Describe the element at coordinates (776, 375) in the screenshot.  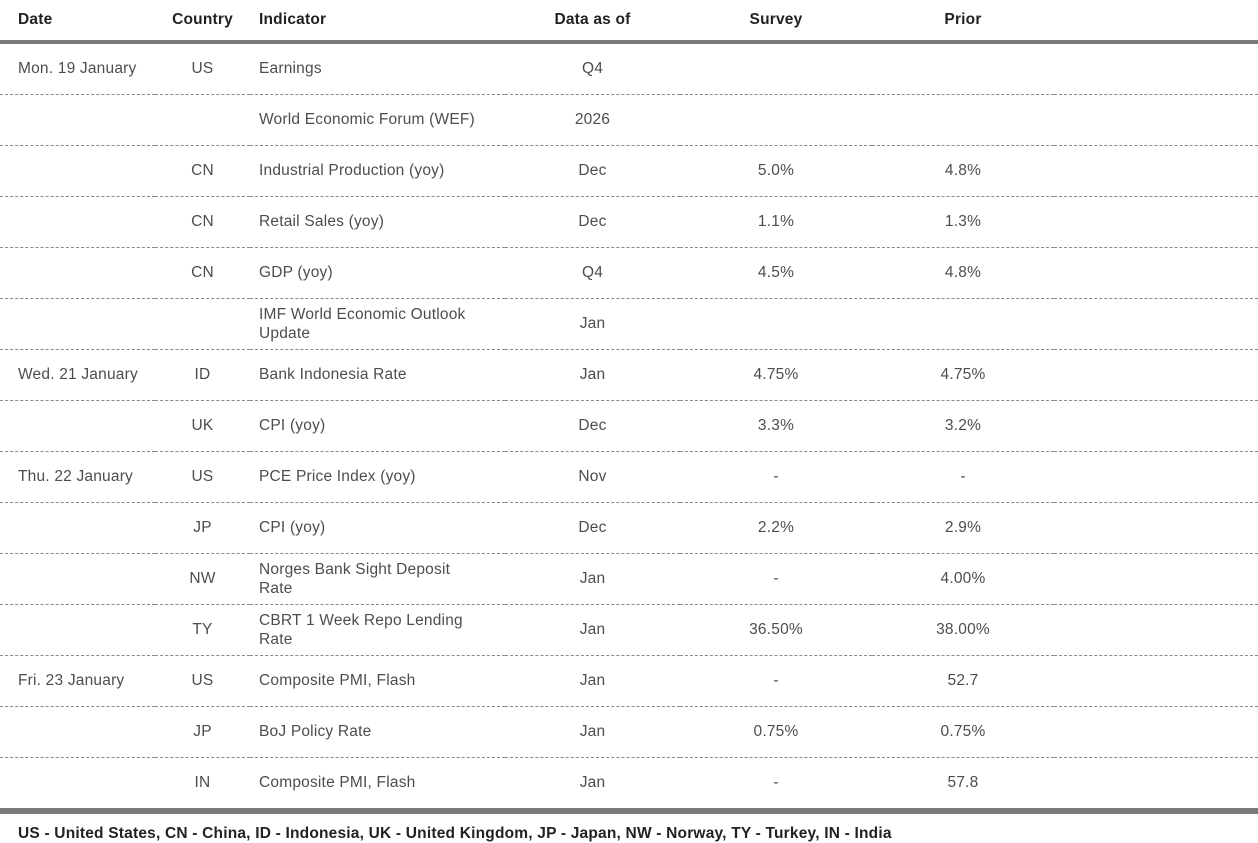
I see `survey-cell: 4.75%` at that location.